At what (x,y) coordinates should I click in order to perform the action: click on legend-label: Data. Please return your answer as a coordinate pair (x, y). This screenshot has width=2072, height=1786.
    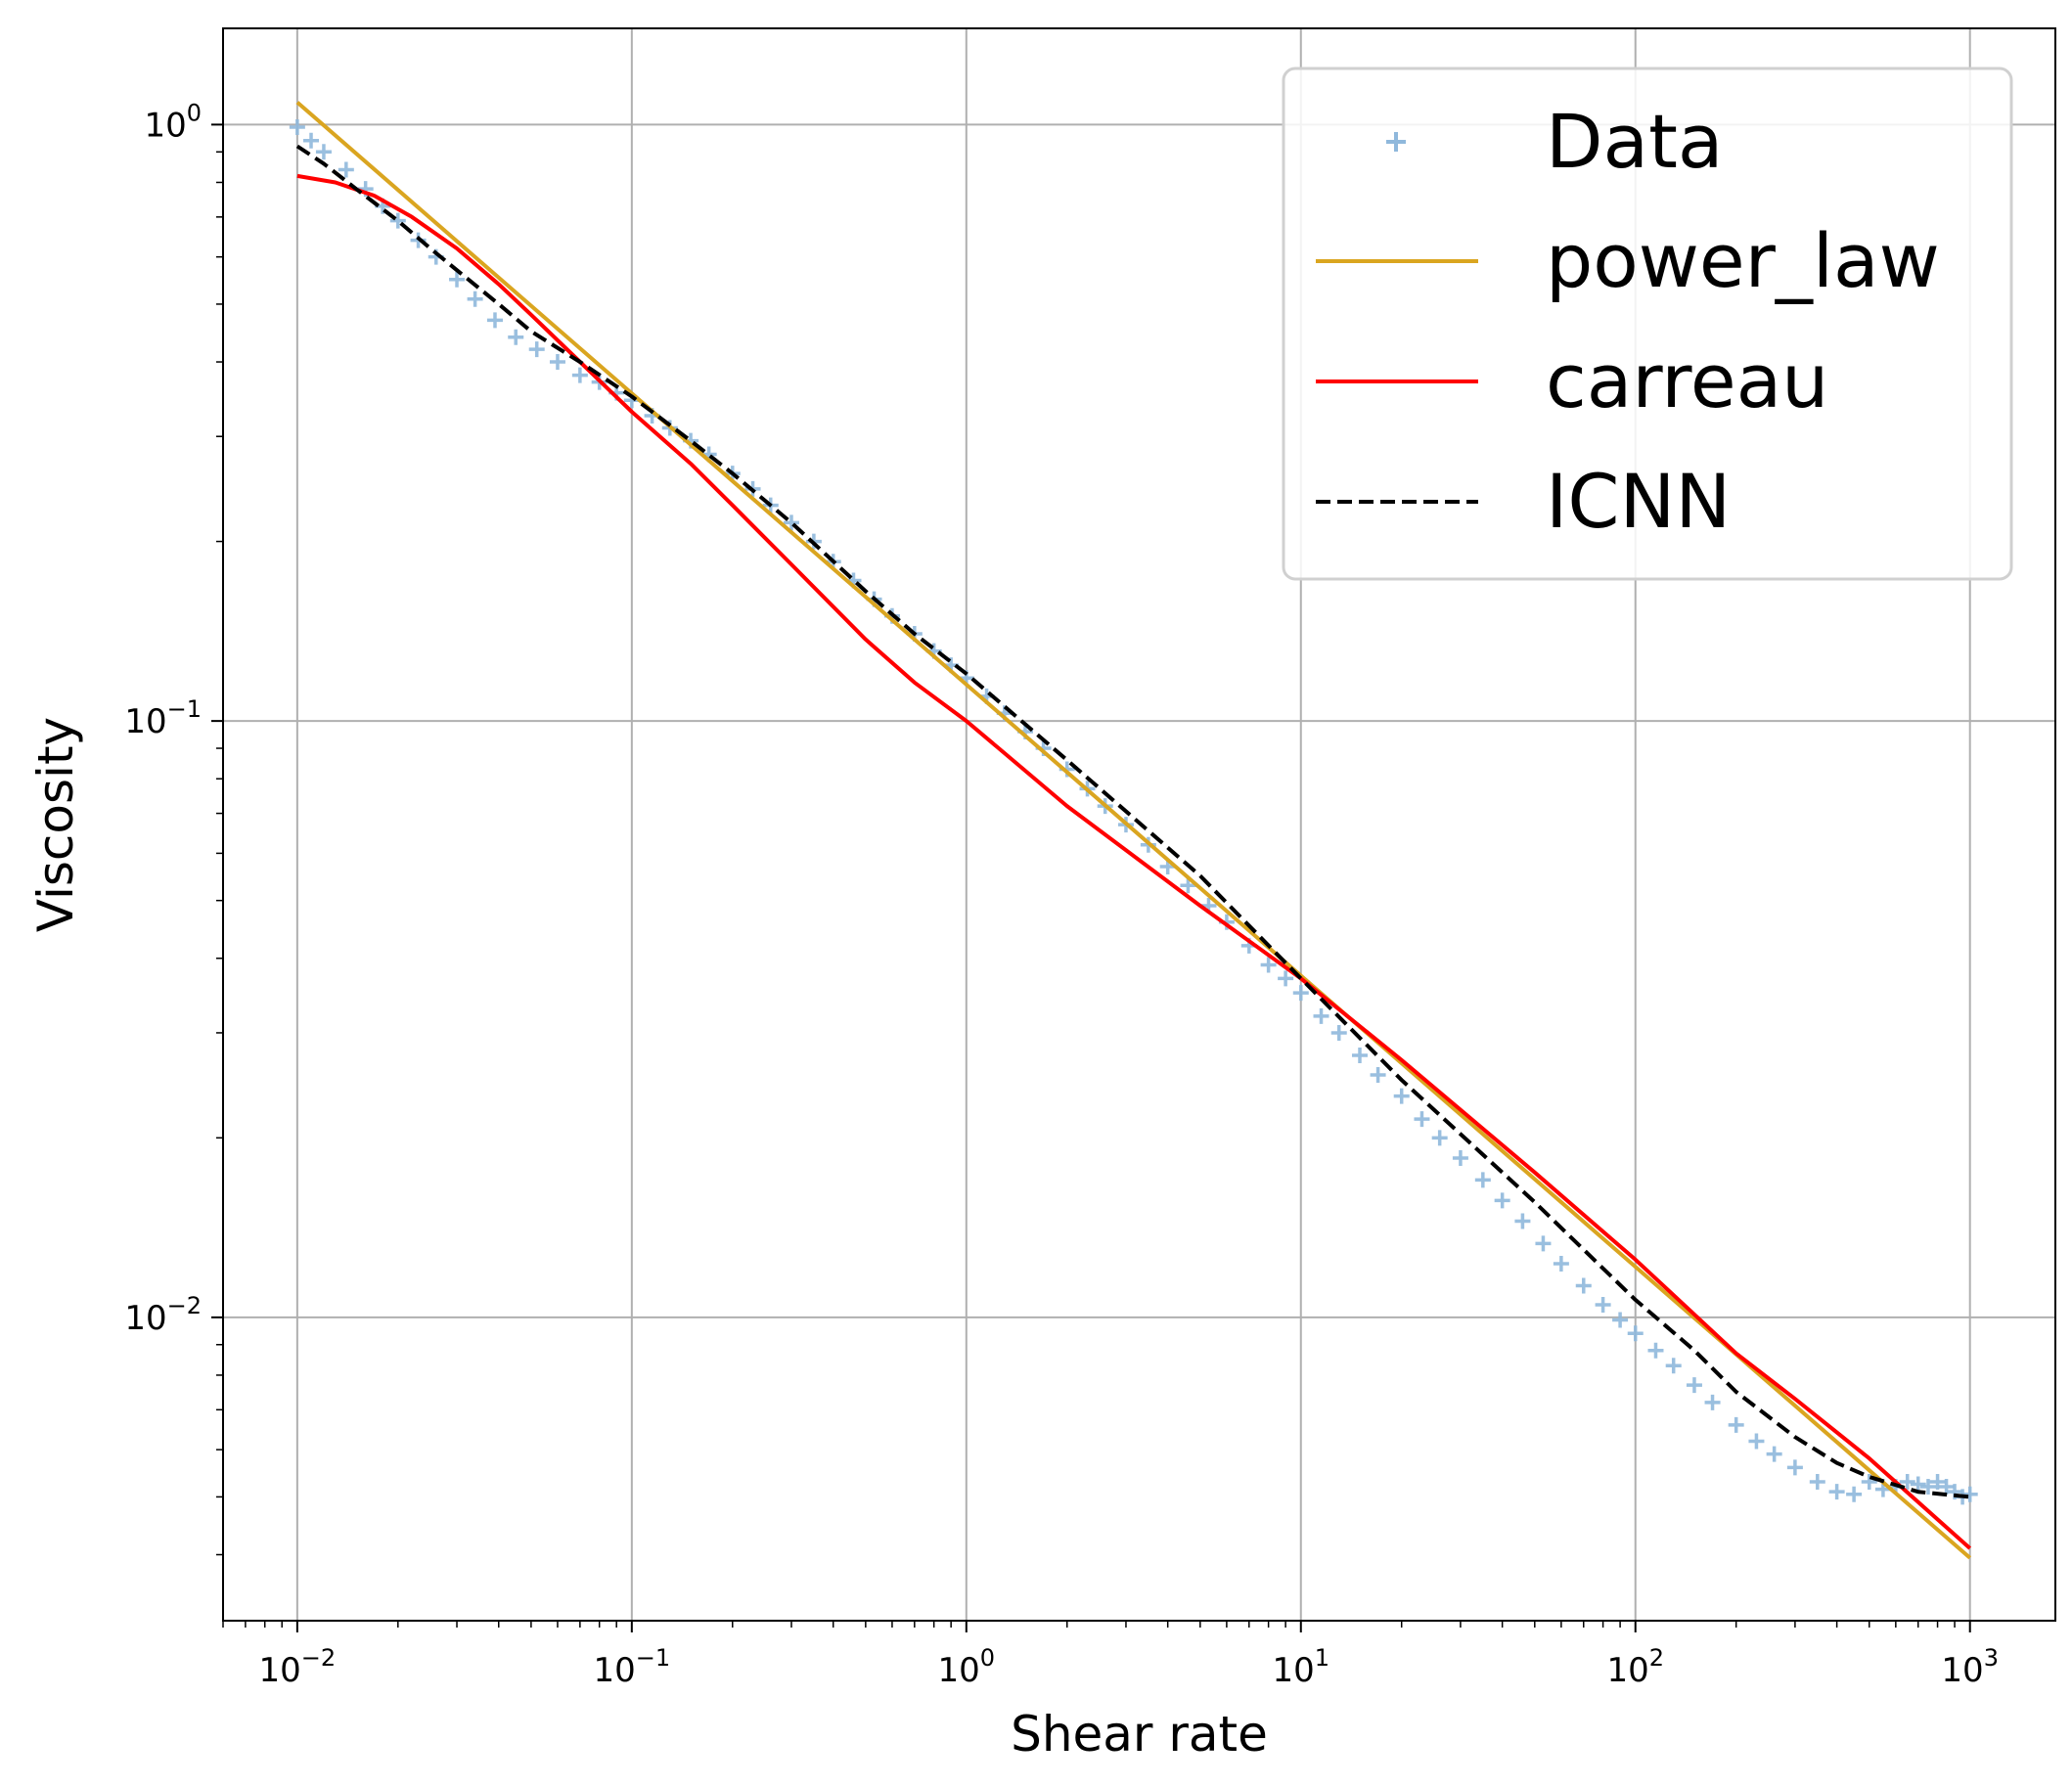
    Looking at the image, I should click on (1634, 142).